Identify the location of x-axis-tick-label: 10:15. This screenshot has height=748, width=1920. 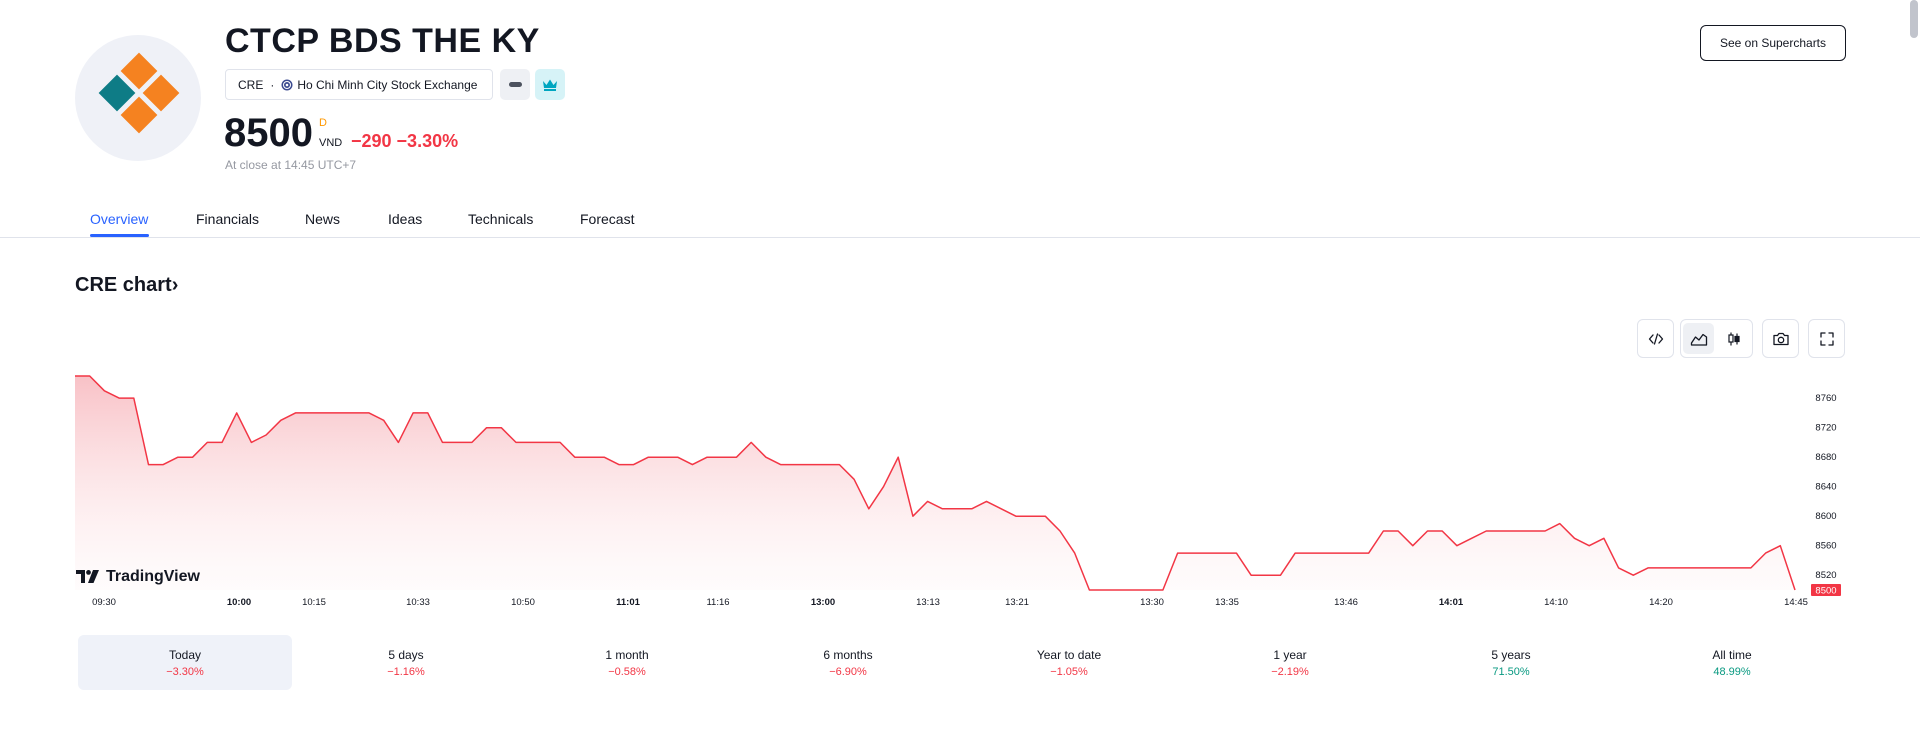
(314, 602).